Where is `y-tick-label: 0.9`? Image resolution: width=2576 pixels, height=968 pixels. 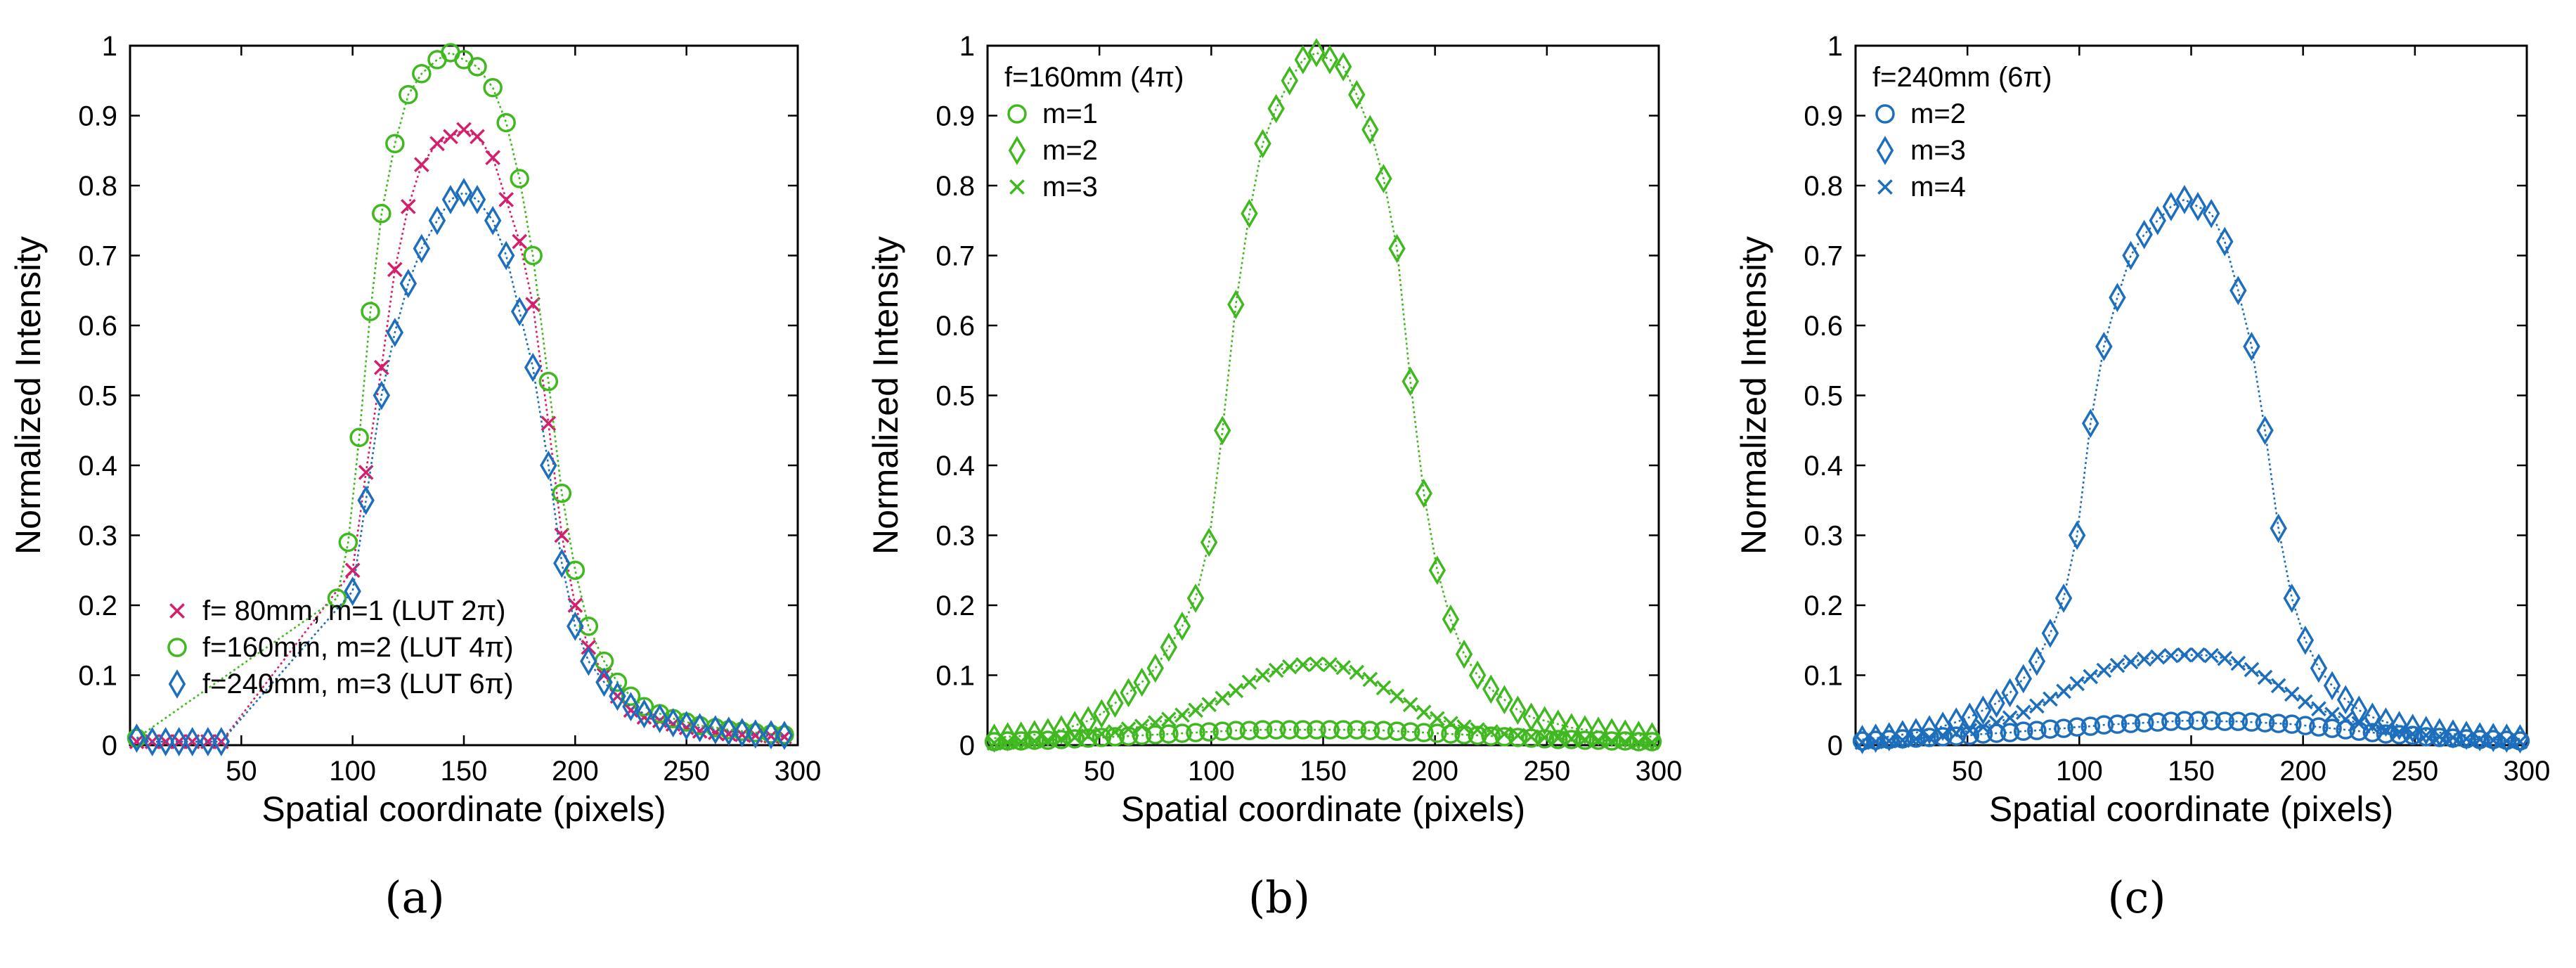 y-tick-label: 0.9 is located at coordinates (98, 116).